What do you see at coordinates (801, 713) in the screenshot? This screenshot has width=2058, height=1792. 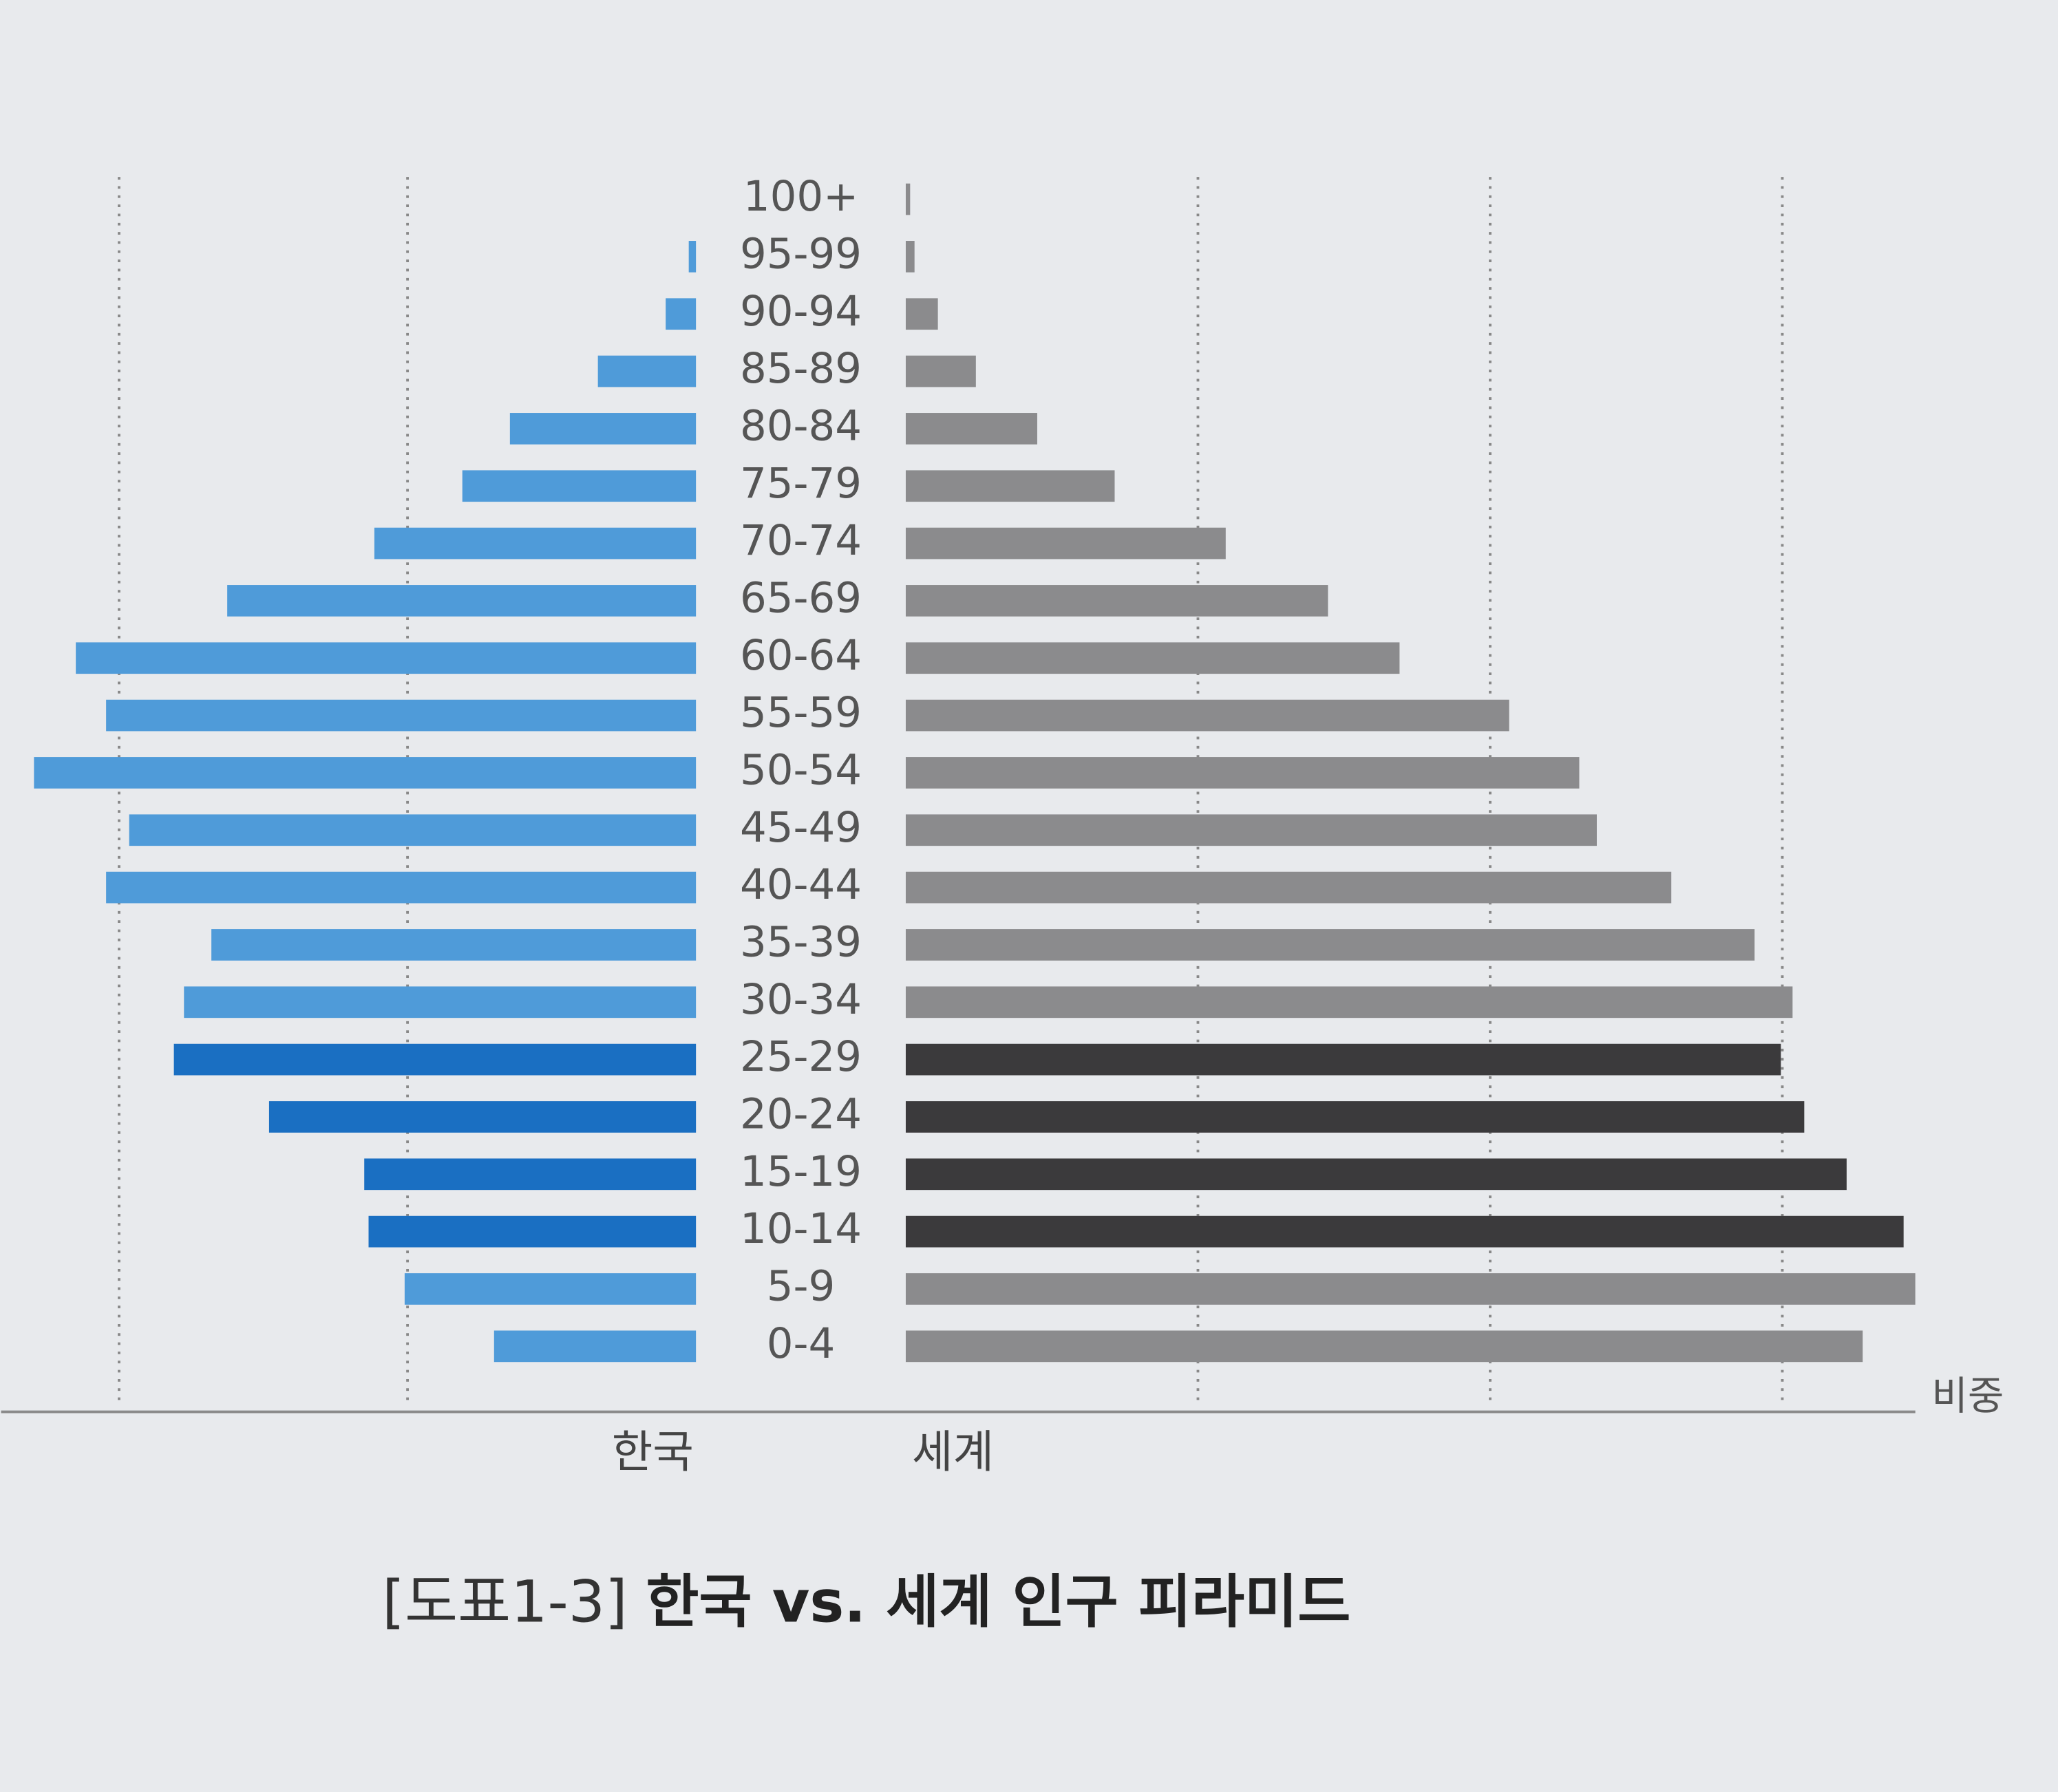 I see `category-label: 55-59` at bounding box center [801, 713].